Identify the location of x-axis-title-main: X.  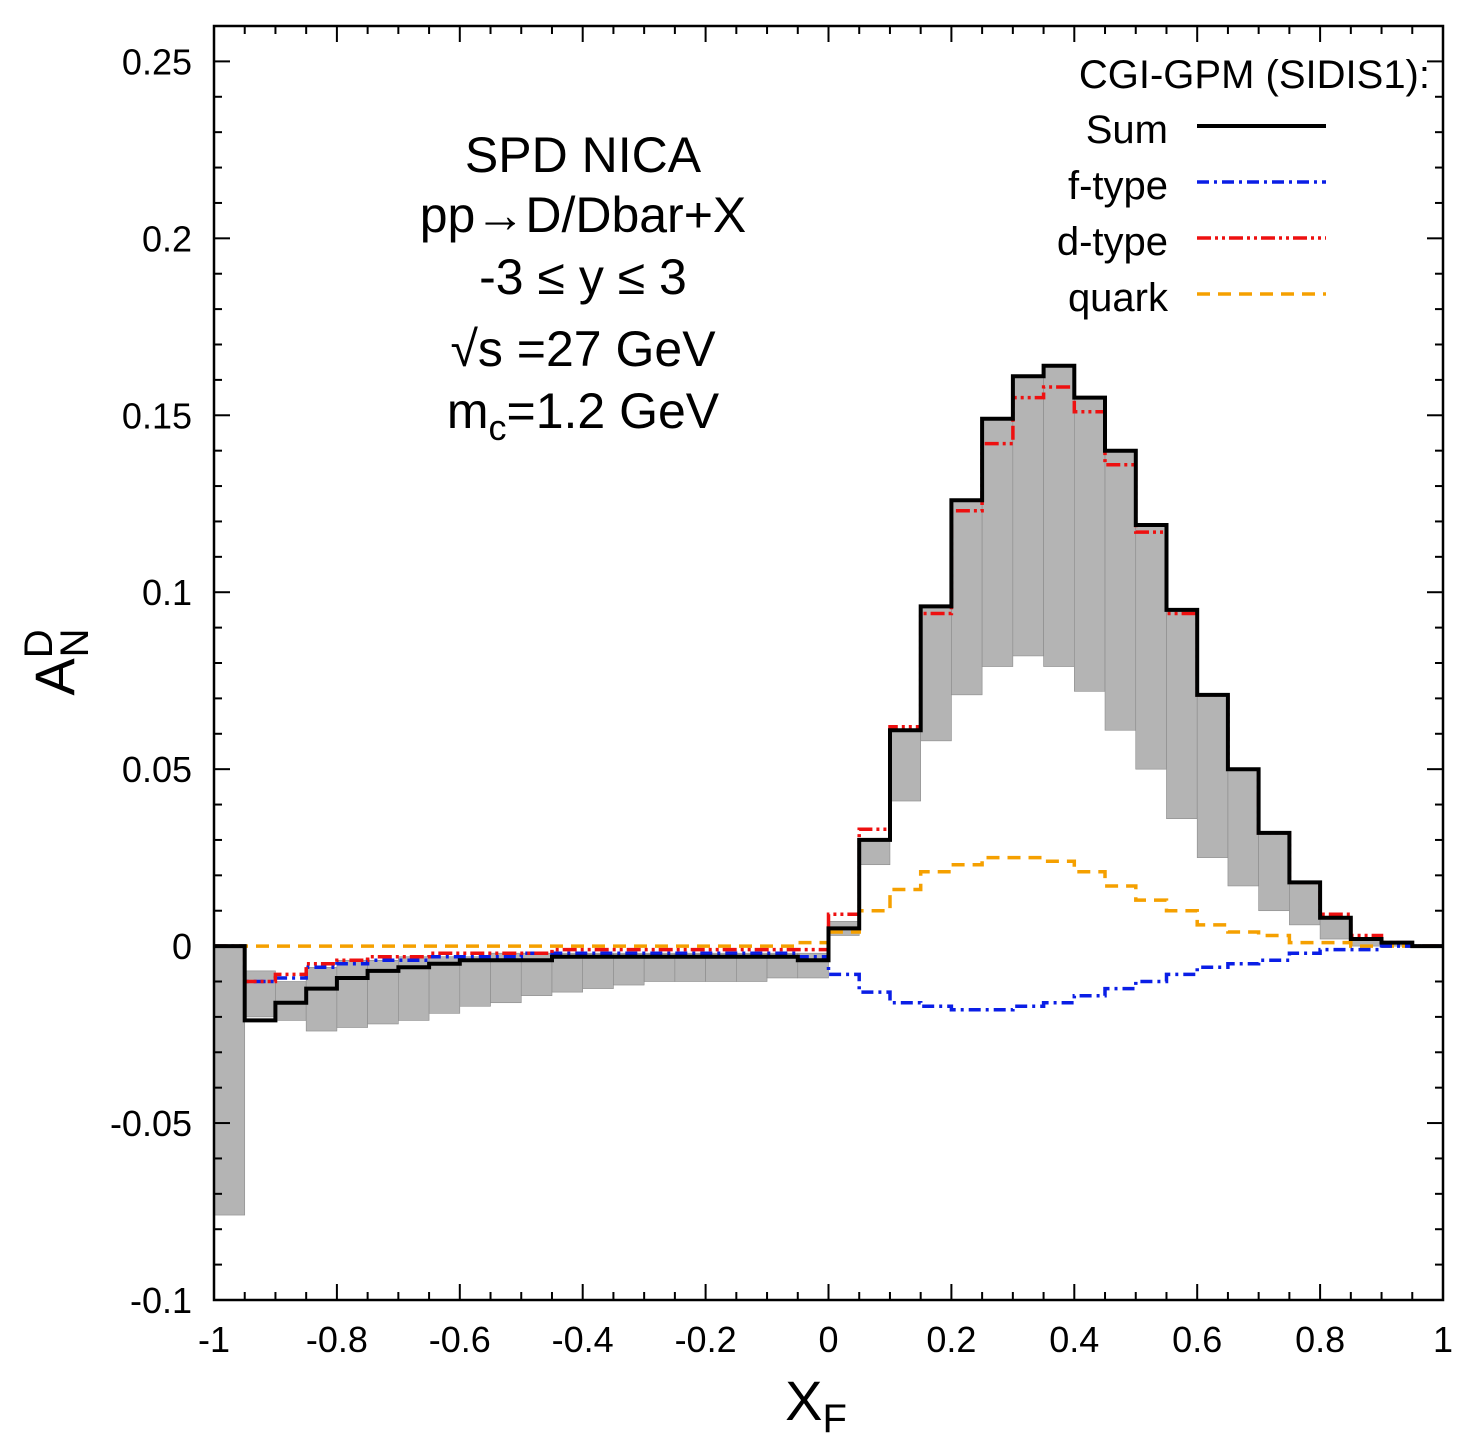
(803, 1400).